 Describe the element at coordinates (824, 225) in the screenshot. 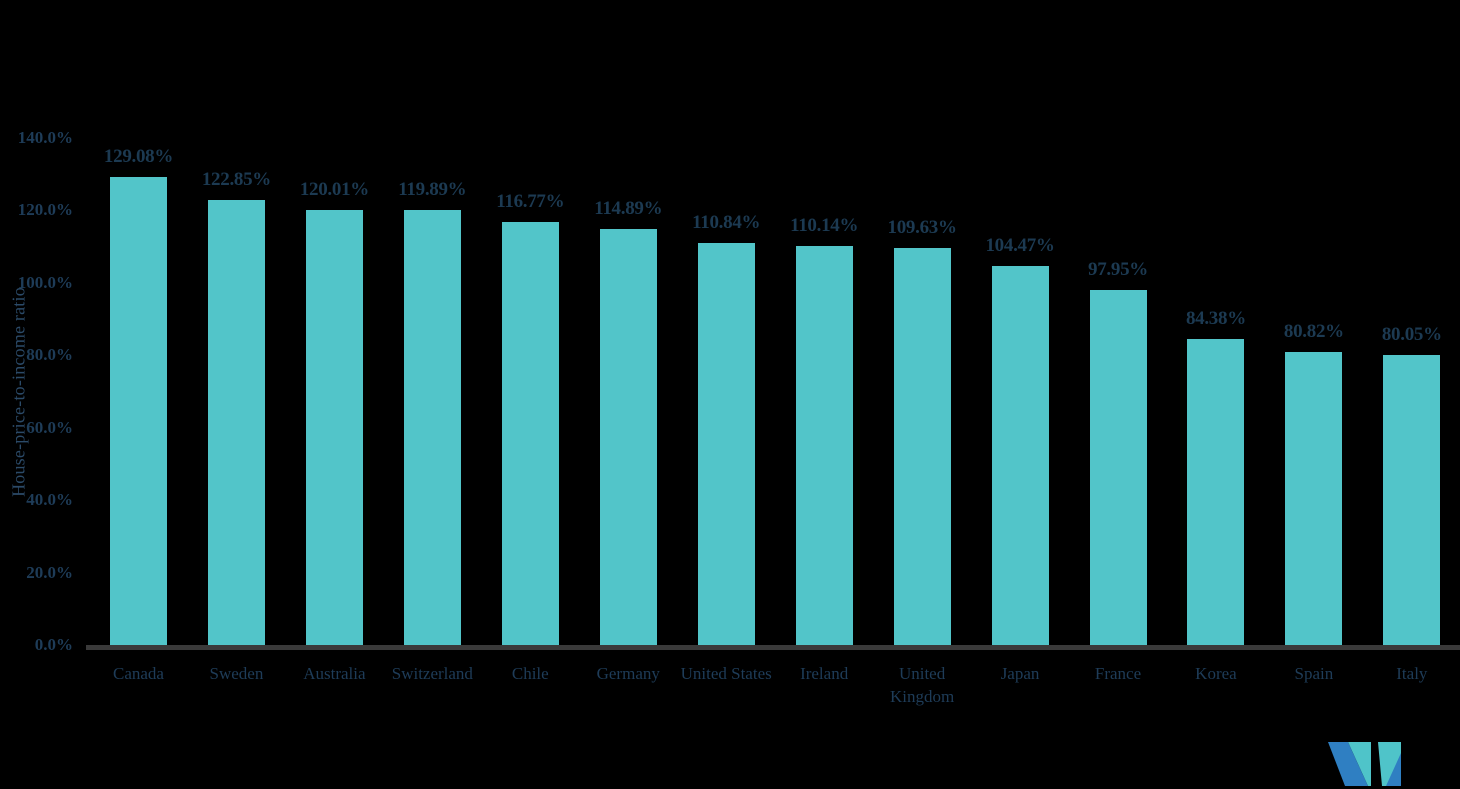

I see `bar-value-label: 110.14%` at that location.